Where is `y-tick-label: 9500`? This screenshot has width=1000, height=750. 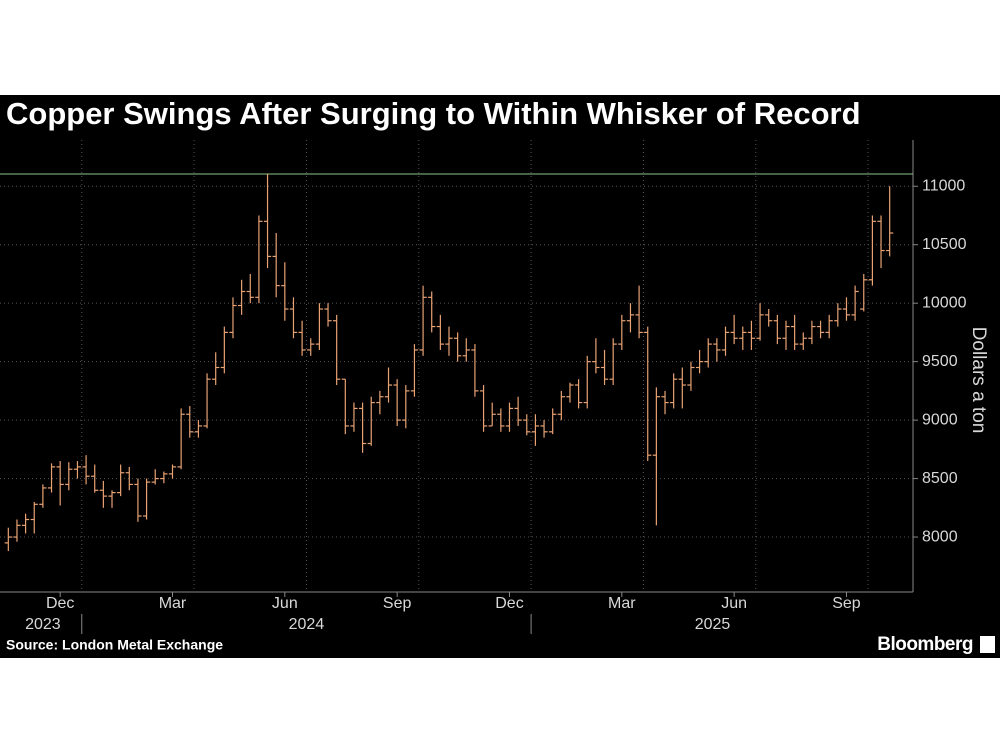
y-tick-label: 9500 is located at coordinates (940, 361).